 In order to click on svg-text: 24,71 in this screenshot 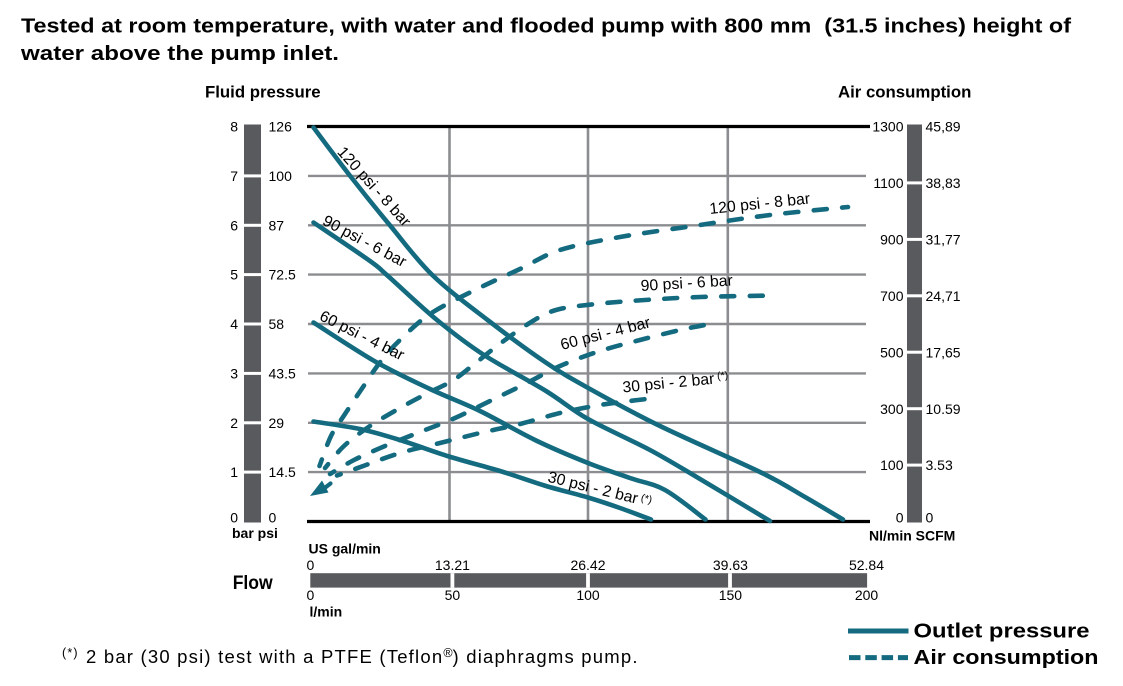, I will do `click(943, 296)`.